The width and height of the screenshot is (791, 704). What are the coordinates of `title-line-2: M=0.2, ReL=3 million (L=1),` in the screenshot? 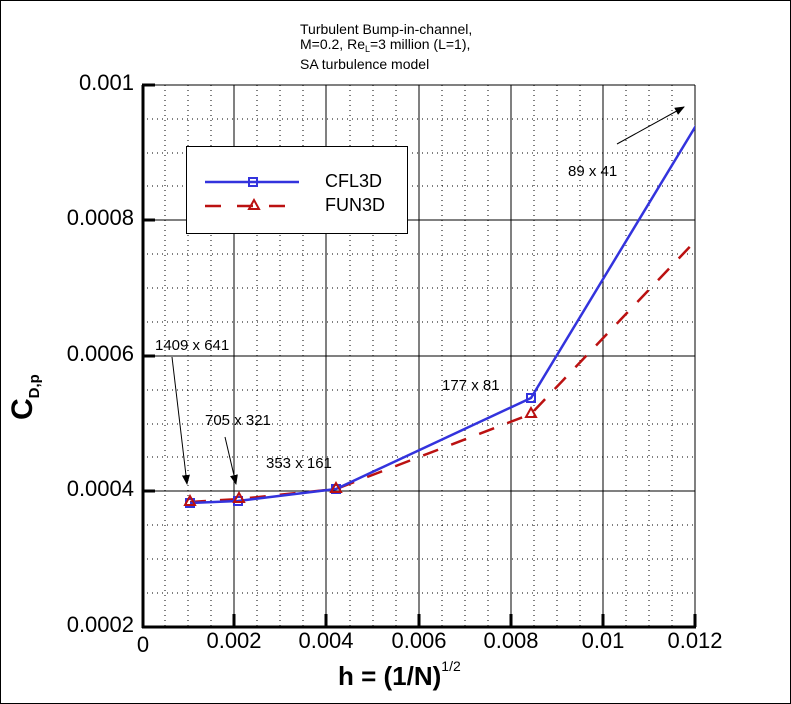 It's located at (385, 45).